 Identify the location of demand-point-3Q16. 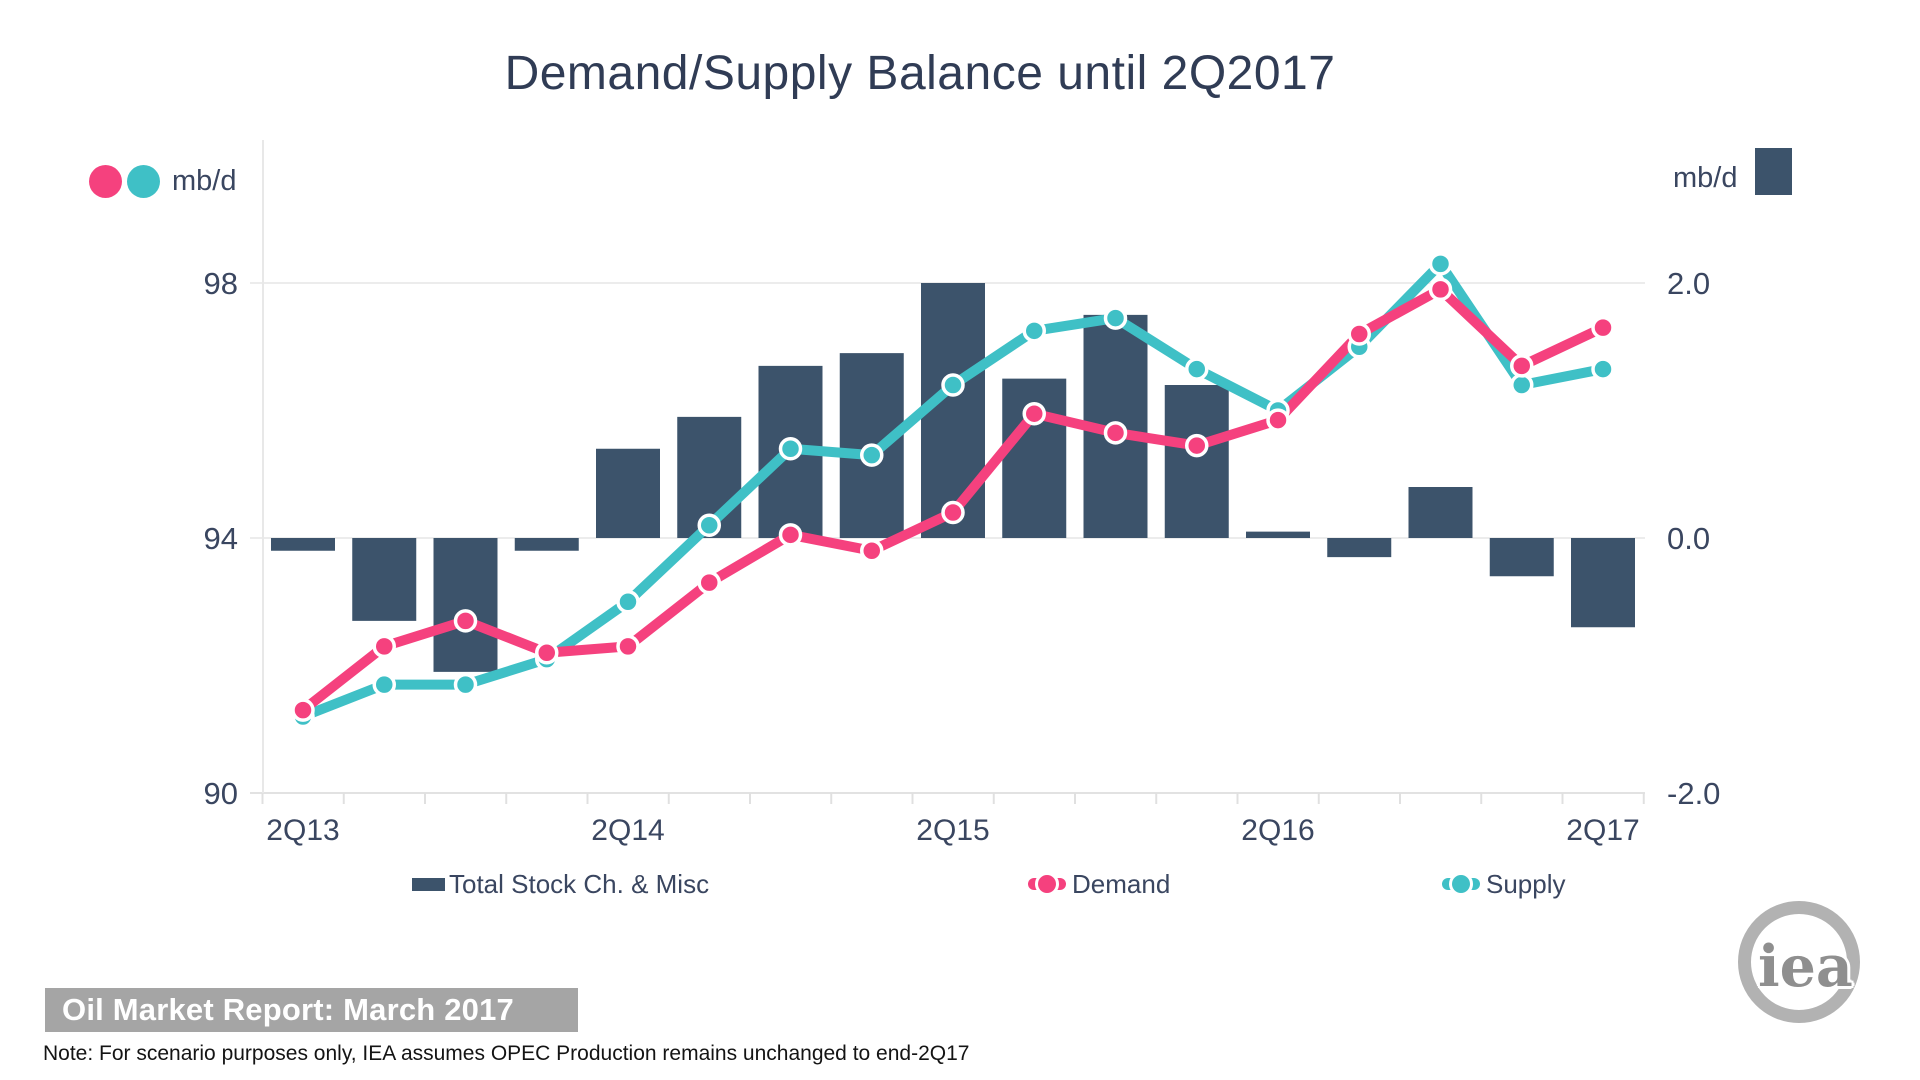
(1359, 334).